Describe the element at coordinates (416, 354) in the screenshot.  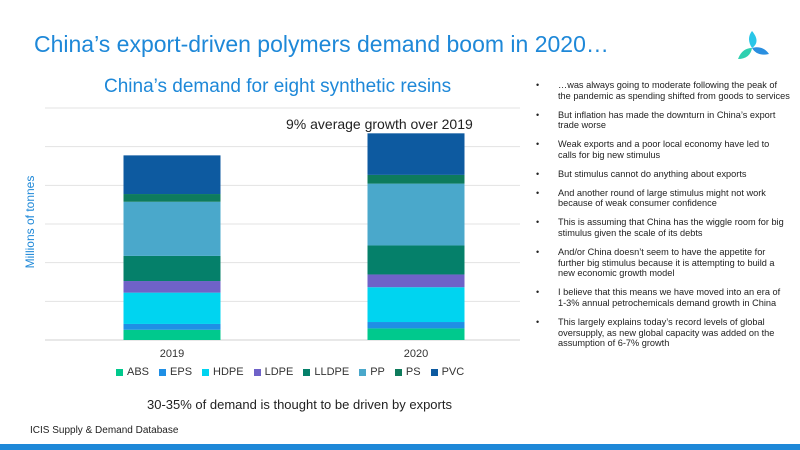
I see `x-tick-label: 2020` at that location.